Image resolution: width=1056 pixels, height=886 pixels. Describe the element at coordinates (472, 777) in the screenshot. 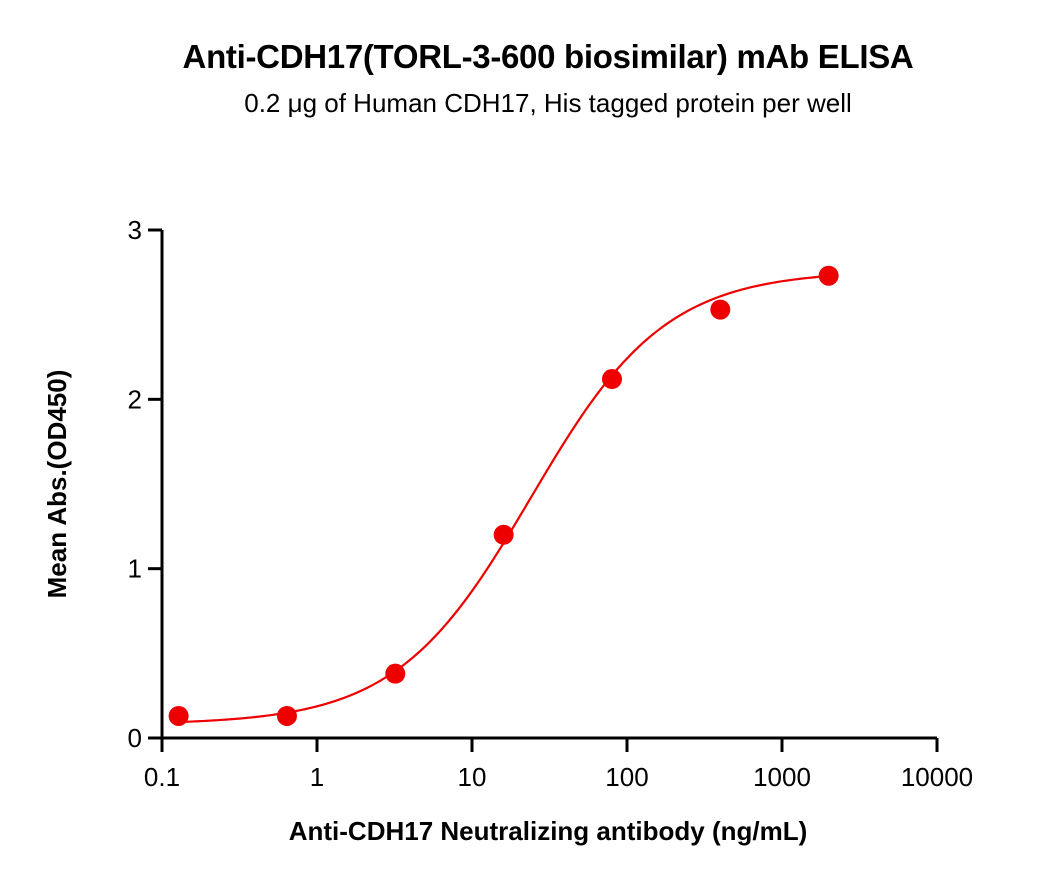

I see `x-tick-label: 10` at that location.